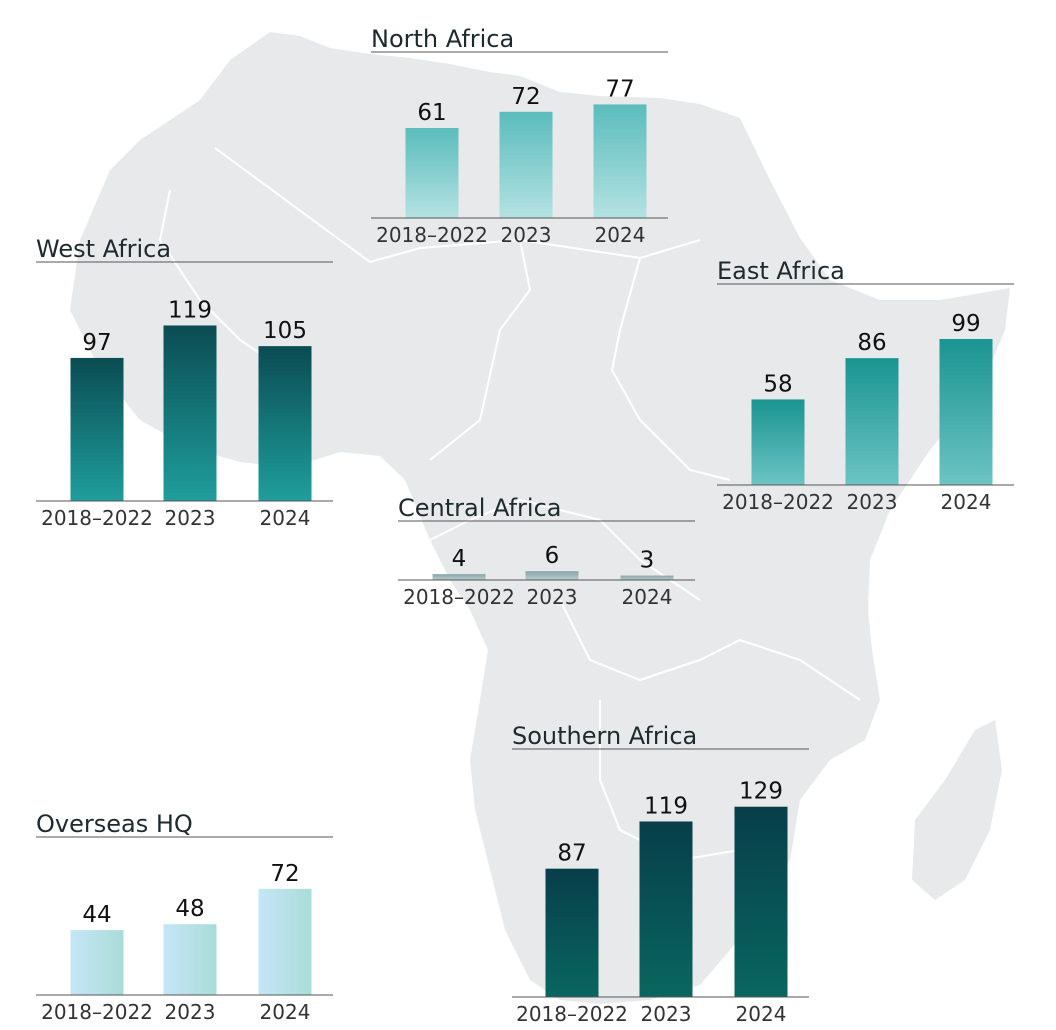 This screenshot has height=1030, width=1056. Describe the element at coordinates (525, 97) in the screenshot. I see `north-africa-value-label: 72` at that location.